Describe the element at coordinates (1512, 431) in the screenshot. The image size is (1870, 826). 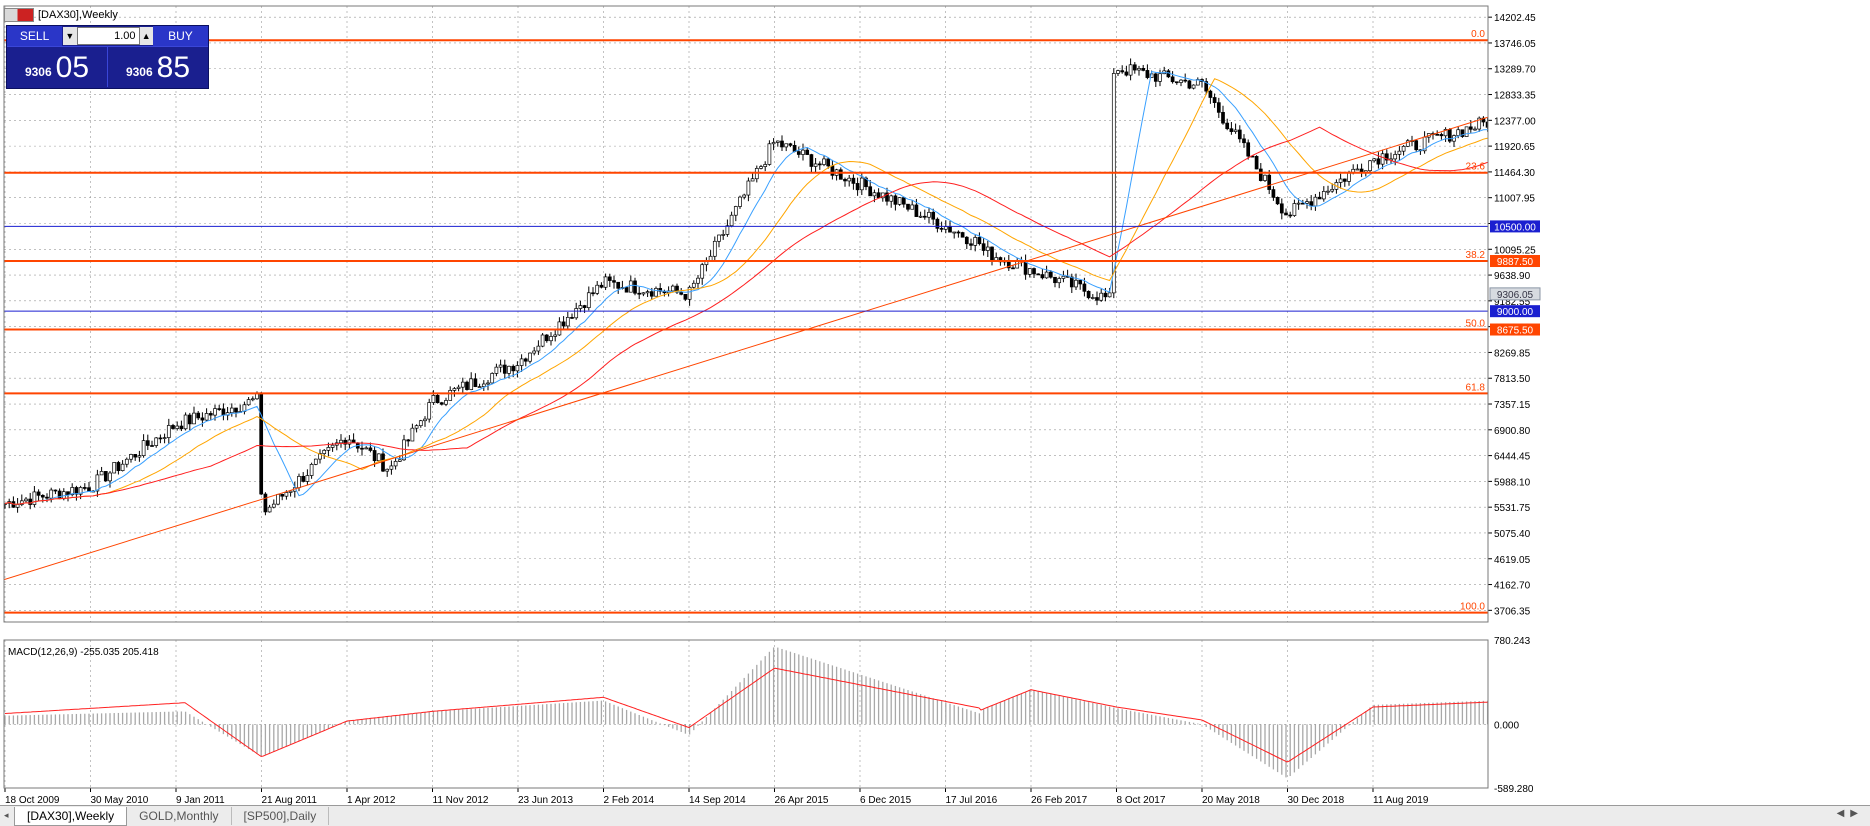
I see `y-tick-label: 6900.80` at that location.